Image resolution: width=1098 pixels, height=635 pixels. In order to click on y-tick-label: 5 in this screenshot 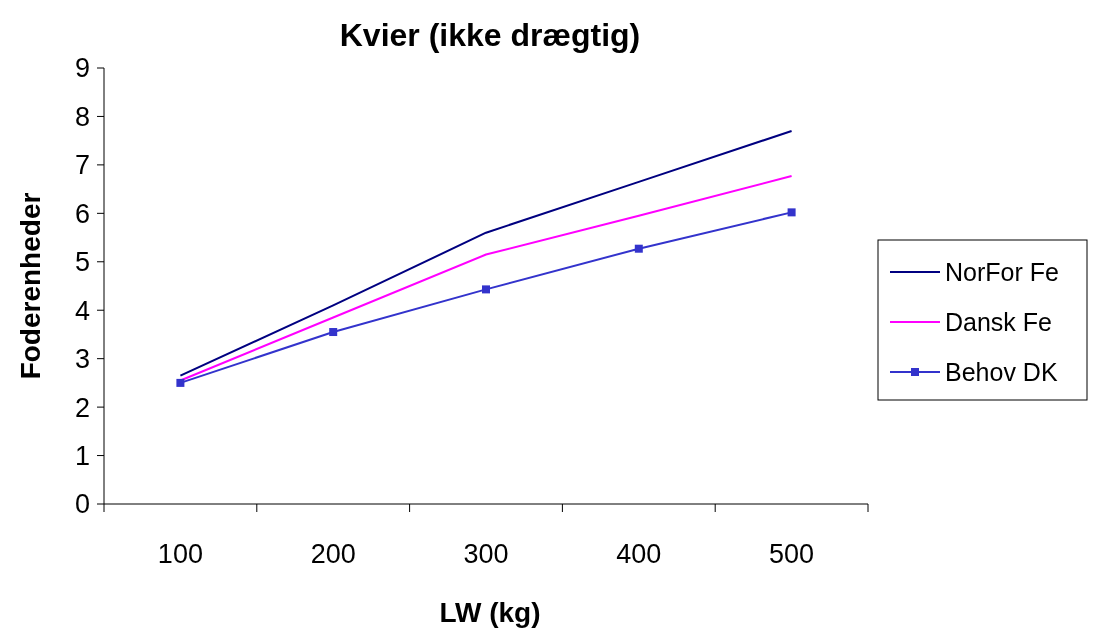, I will do `click(82, 262)`.